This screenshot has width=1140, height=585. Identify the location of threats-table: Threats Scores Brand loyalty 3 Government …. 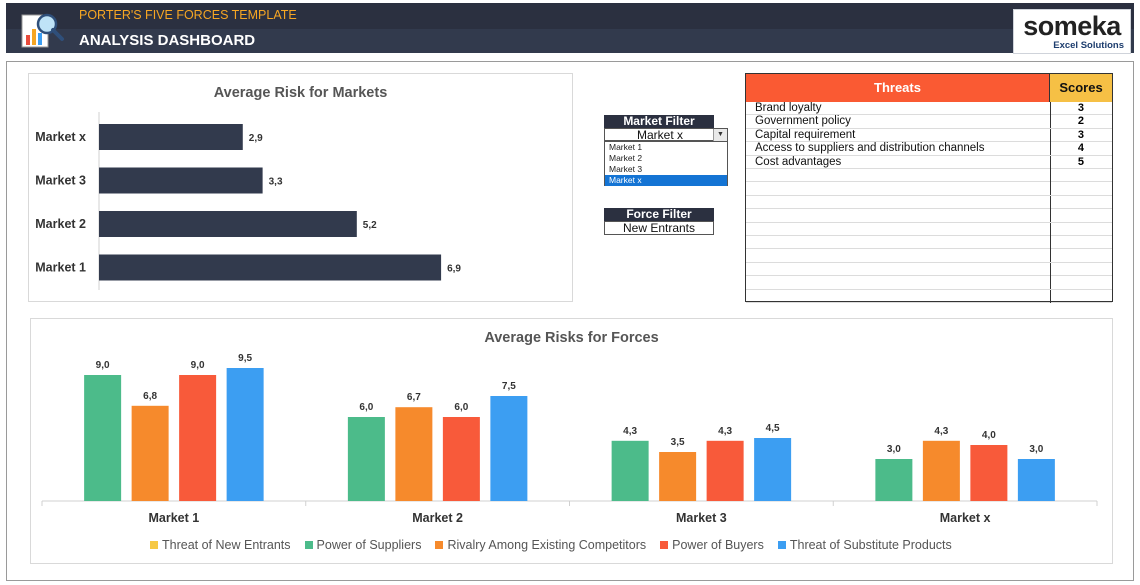
(929, 188).